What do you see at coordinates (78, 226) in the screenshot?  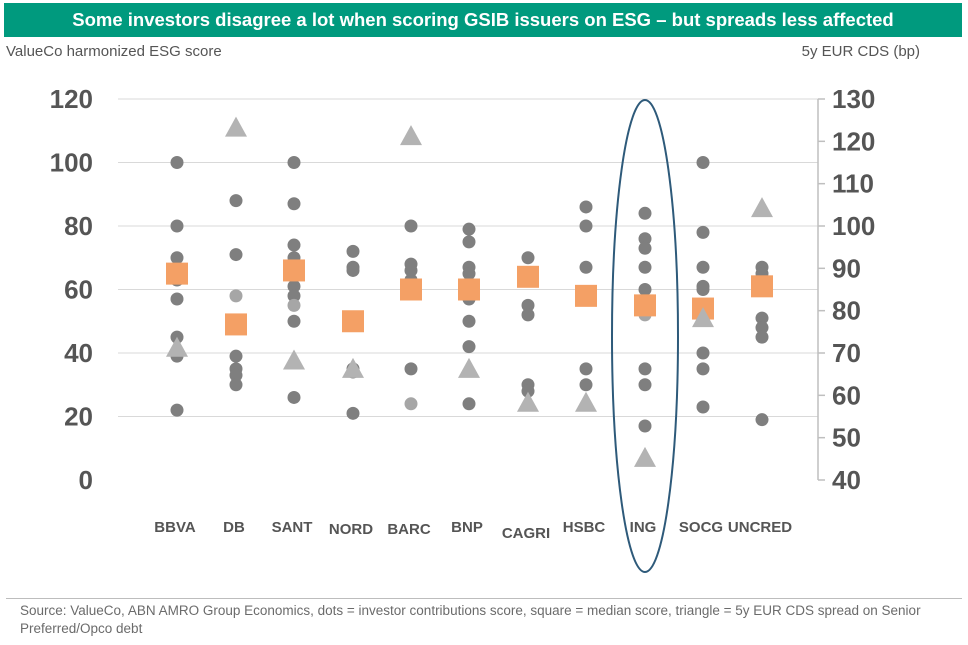 I see `left-tick-label: 80` at bounding box center [78, 226].